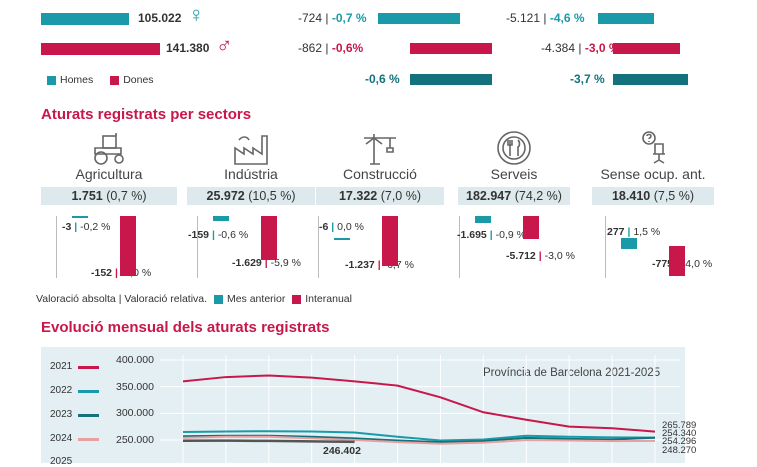  I want to click on month-row2-label: -862 | -0,6%, so click(331, 48).